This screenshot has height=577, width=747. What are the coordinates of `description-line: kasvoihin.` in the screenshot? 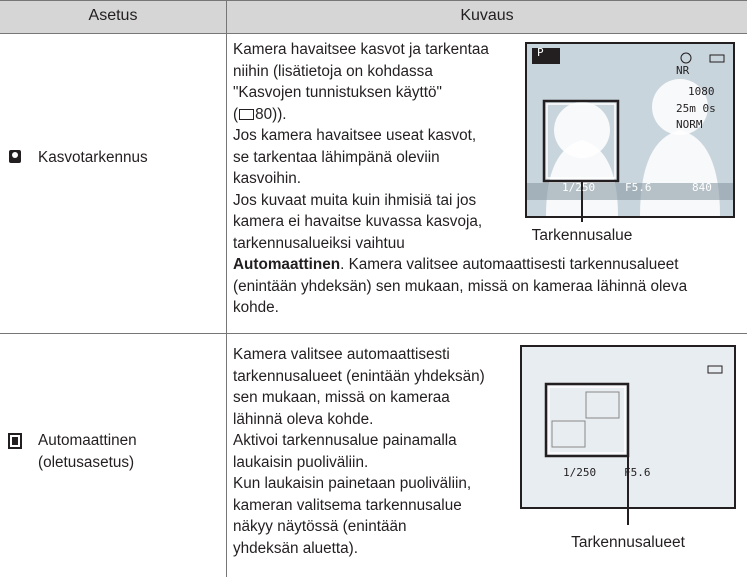 It's located at (267, 178).